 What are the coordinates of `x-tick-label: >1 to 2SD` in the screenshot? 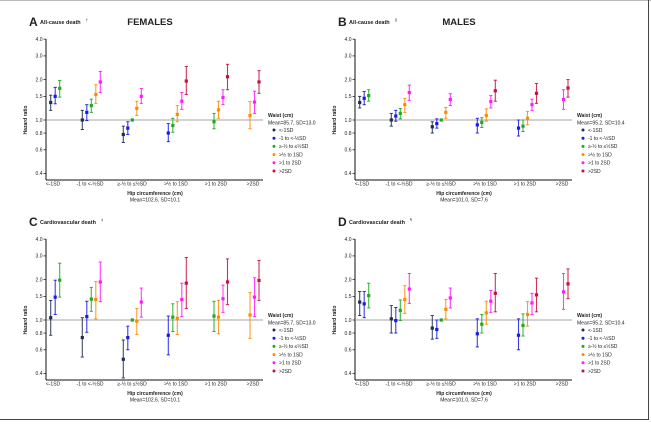 It's located at (216, 385).